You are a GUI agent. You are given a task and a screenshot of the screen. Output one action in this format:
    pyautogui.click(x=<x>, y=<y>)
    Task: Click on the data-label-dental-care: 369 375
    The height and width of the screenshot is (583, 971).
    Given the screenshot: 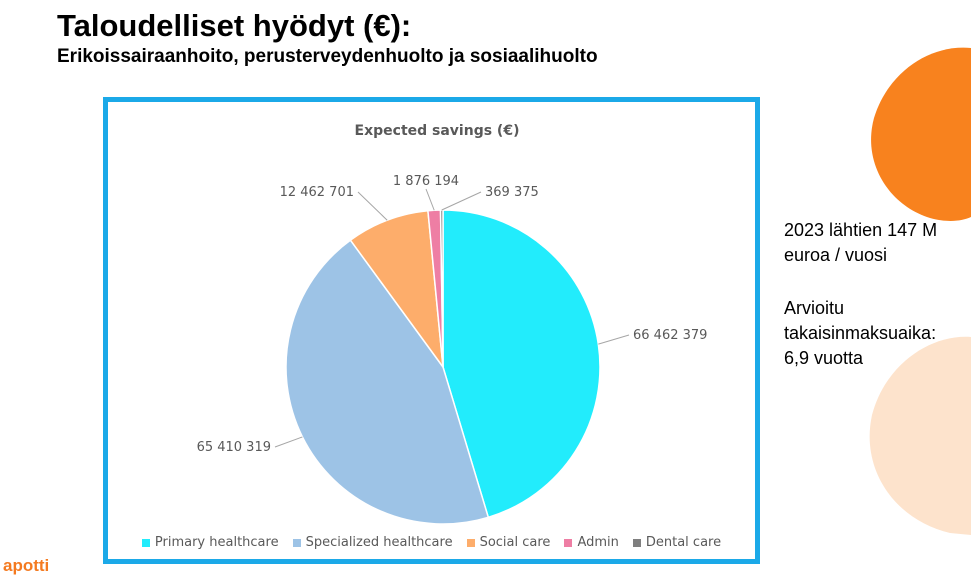 What is the action you would take?
    pyautogui.click(x=512, y=192)
    